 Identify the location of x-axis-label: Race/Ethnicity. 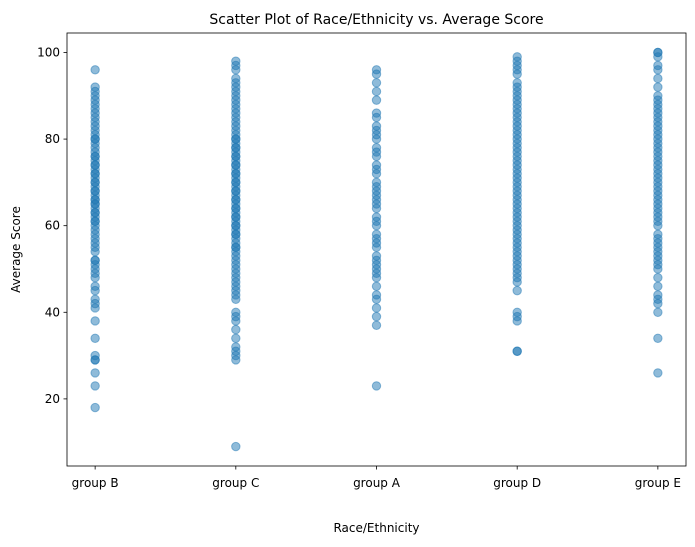
(376, 528).